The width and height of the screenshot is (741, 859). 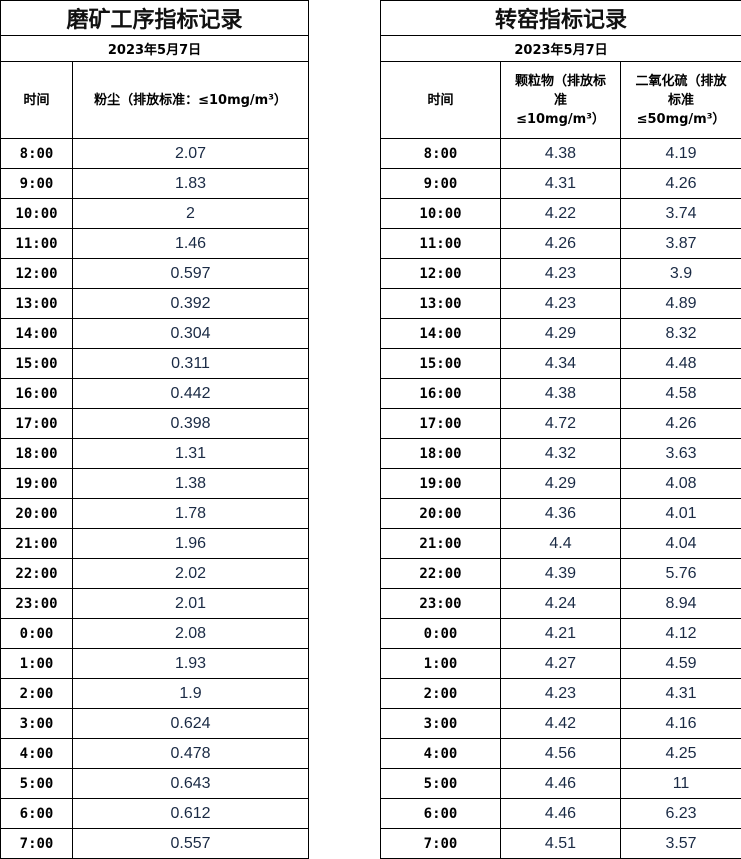 I want to click on value-cell: 0.478, so click(x=191, y=754).